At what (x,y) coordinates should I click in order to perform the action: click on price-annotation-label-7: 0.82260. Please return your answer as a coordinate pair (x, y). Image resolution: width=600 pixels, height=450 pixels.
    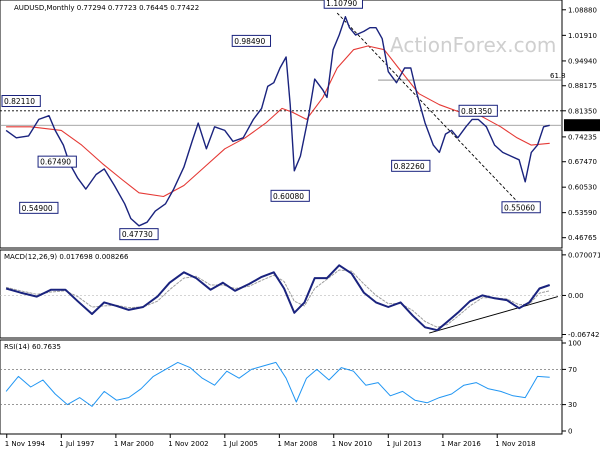
    Looking at the image, I should click on (409, 166).